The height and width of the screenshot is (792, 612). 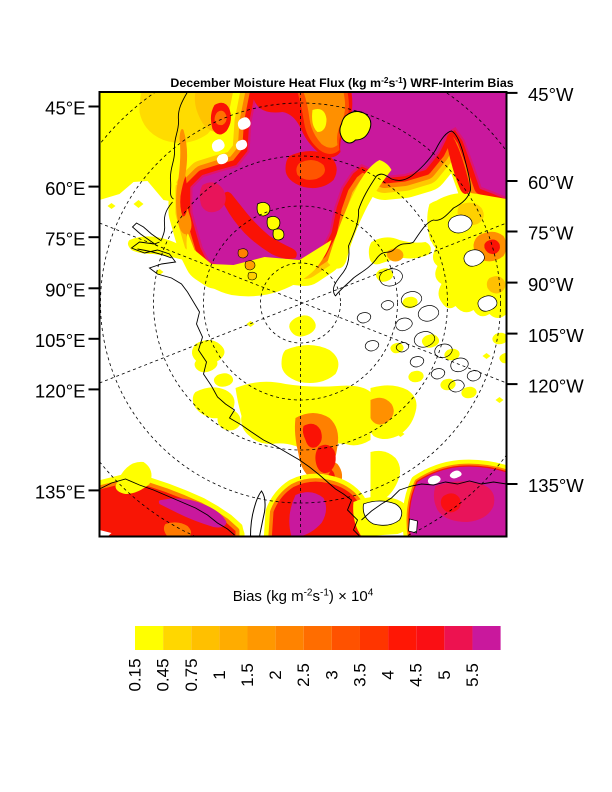 What do you see at coordinates (60, 340) in the screenshot?
I see `svg-text: 105°E` at bounding box center [60, 340].